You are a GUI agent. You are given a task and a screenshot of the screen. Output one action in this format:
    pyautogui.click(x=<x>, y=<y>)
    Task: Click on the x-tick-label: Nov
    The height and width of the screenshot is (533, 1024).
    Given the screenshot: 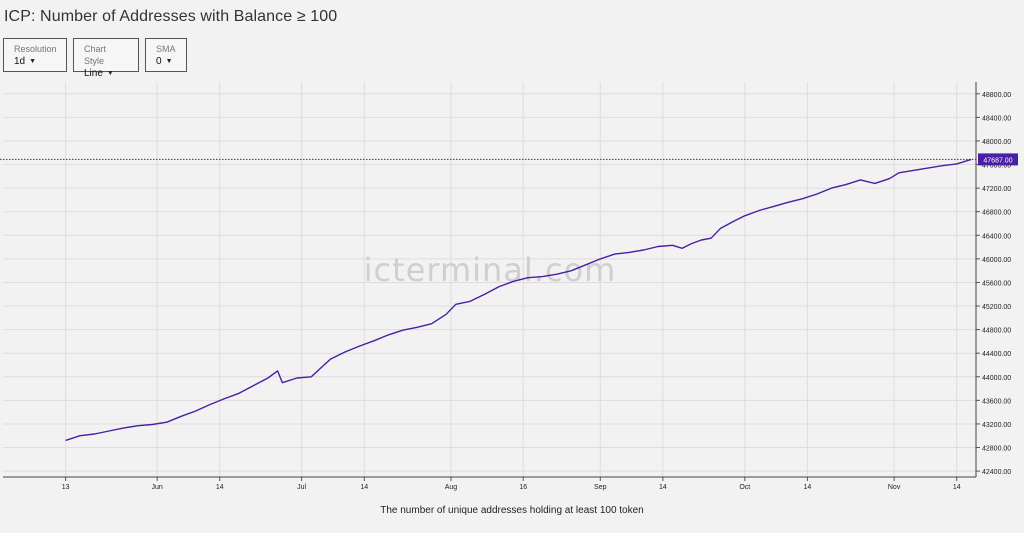 What is the action you would take?
    pyautogui.click(x=894, y=487)
    